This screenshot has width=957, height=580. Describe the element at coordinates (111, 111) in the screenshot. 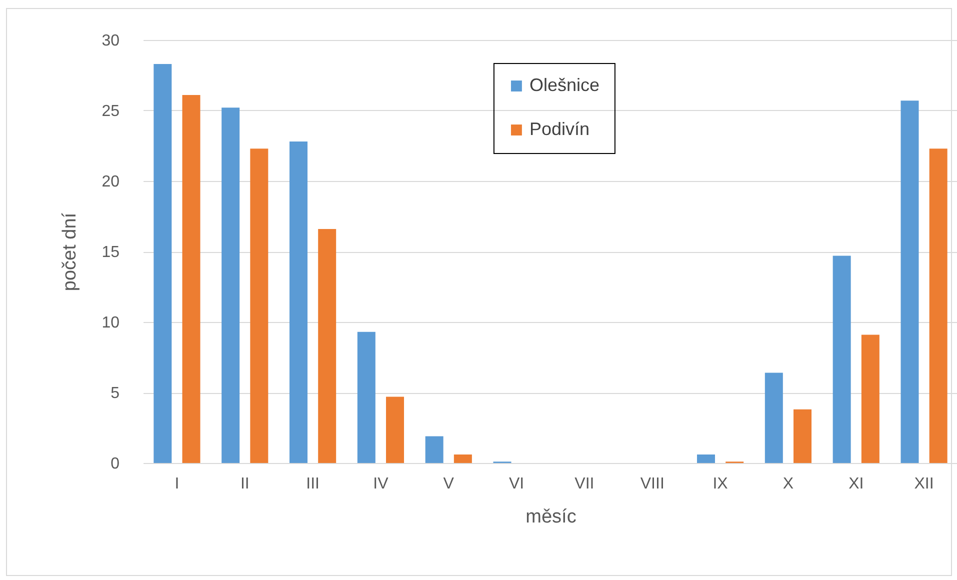

I see `y-tick-label: 25` at that location.